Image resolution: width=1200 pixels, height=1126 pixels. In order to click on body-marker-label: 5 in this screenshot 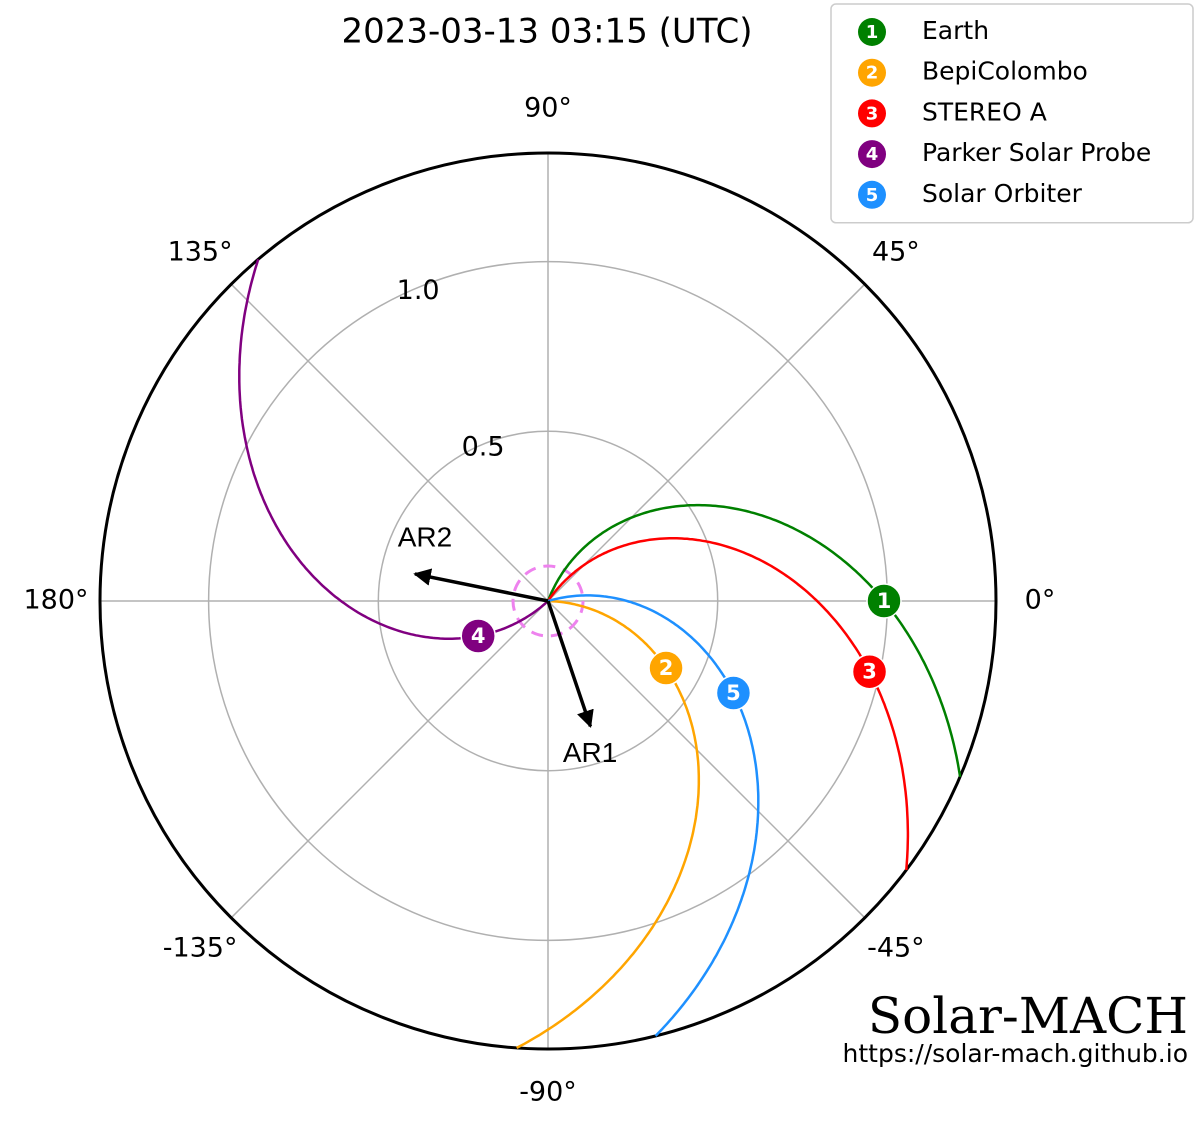, I will do `click(733, 693)`.